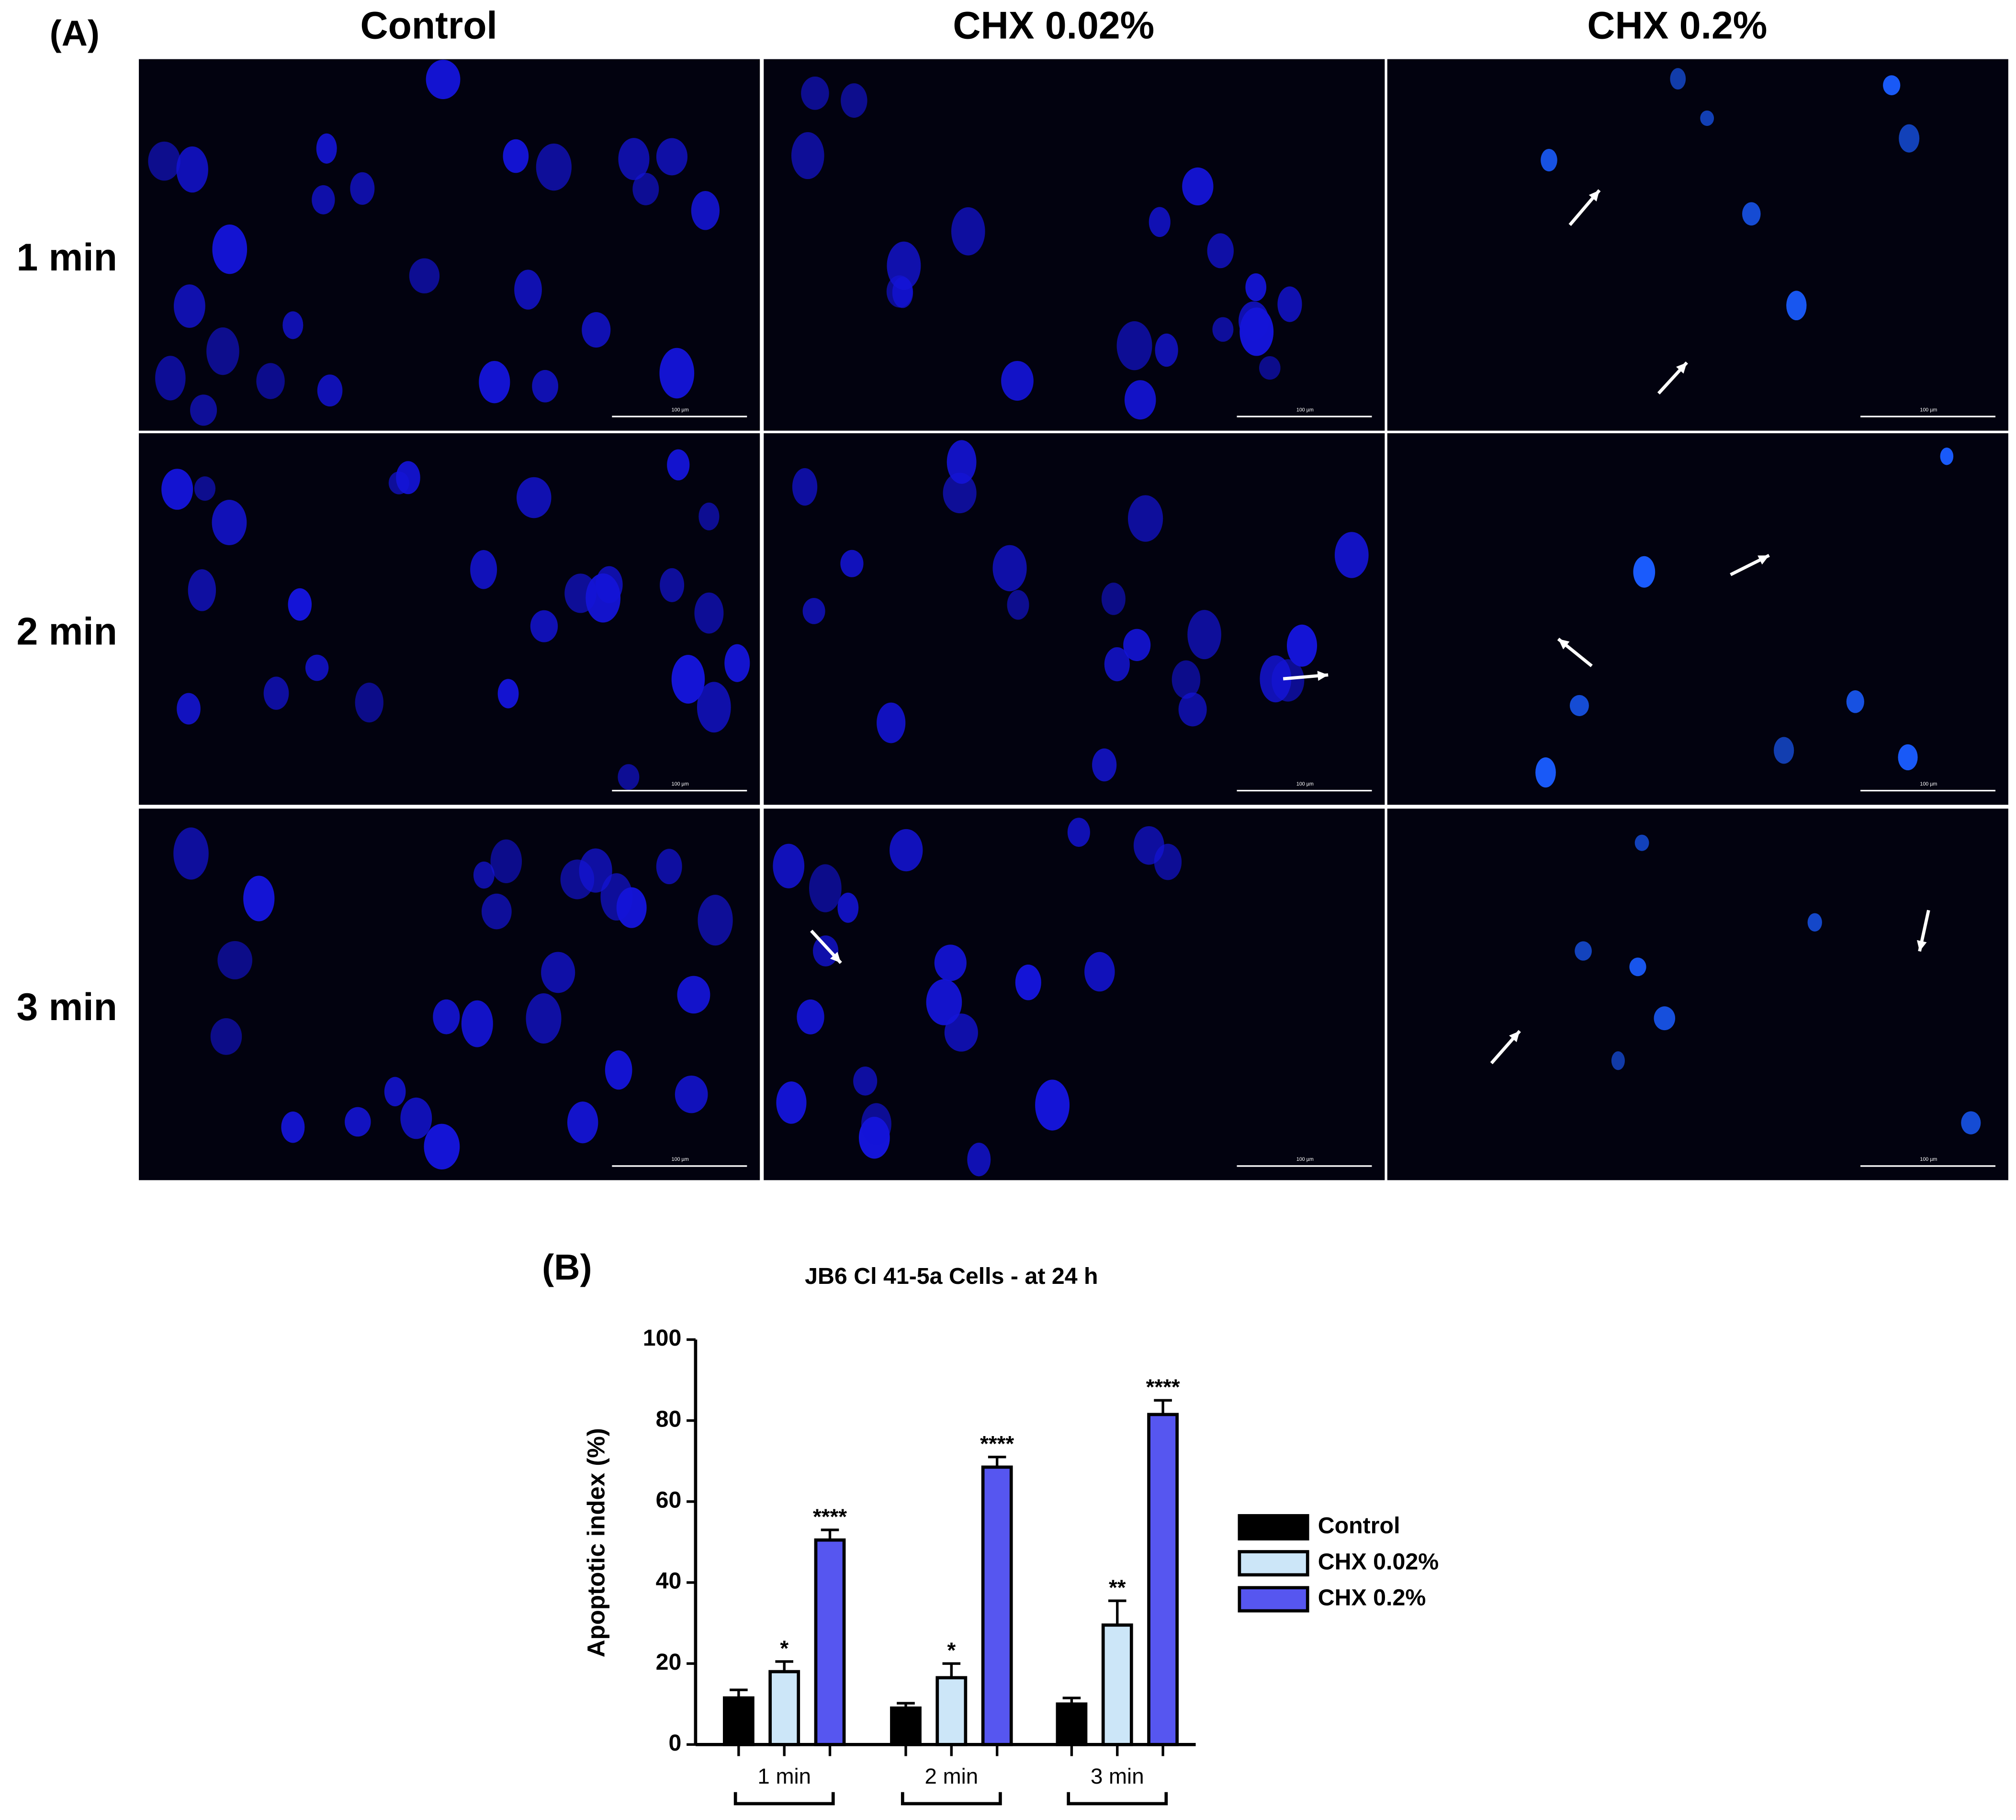  I want to click on column-title: Control, so click(428, 26).